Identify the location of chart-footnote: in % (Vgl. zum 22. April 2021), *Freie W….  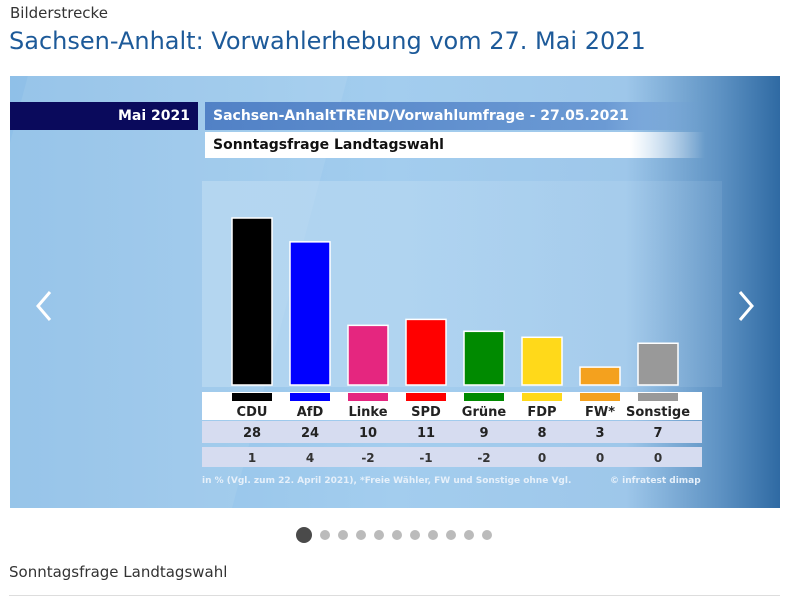
(387, 481).